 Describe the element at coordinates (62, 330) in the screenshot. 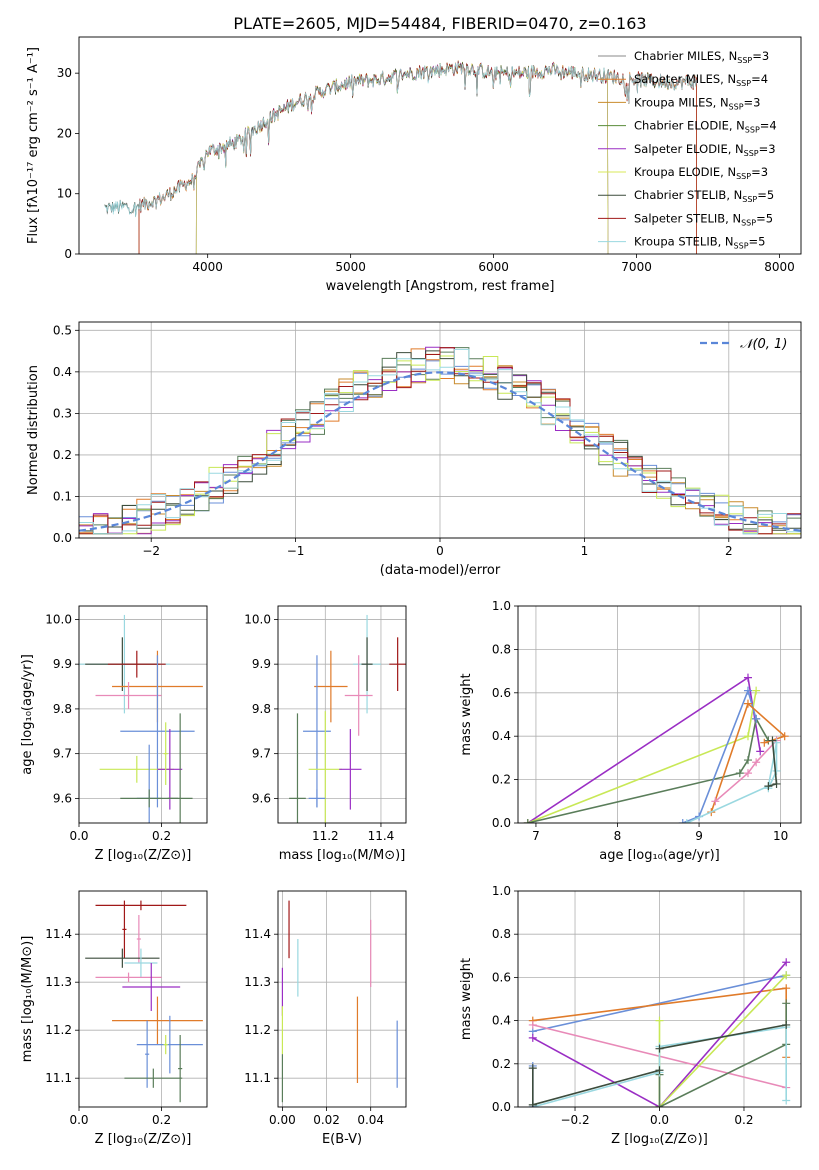

I see `y-tick-label: 0.5` at that location.